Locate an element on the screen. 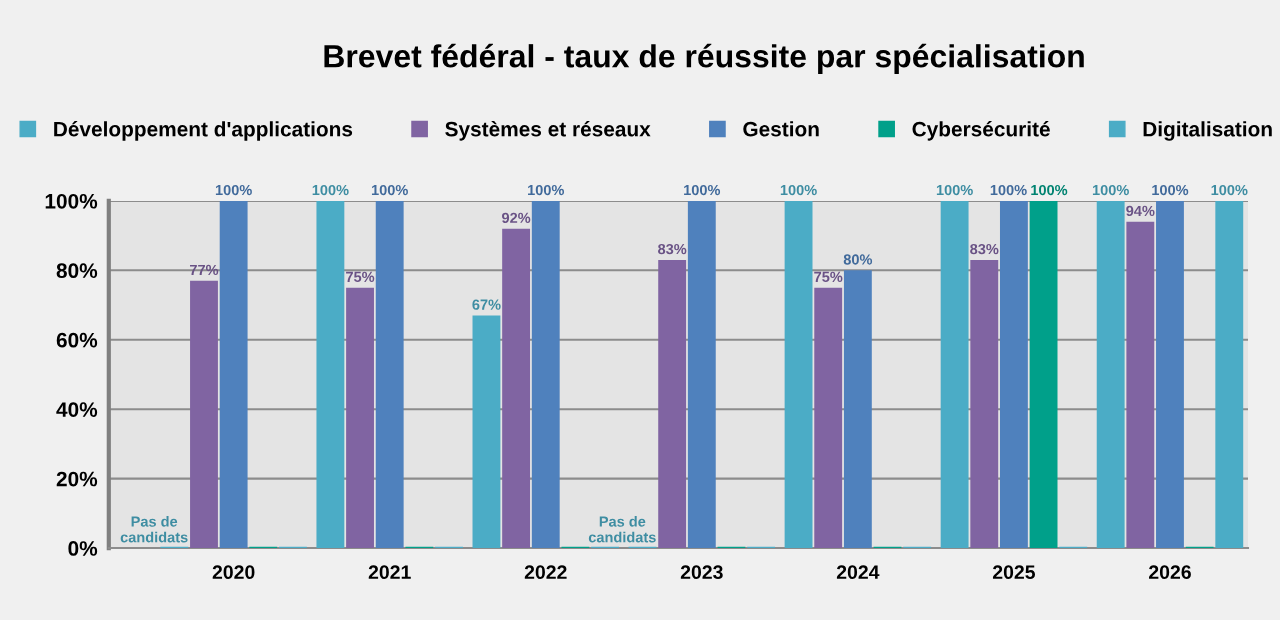  legend-label: Digitalisation is located at coordinates (1207, 131).